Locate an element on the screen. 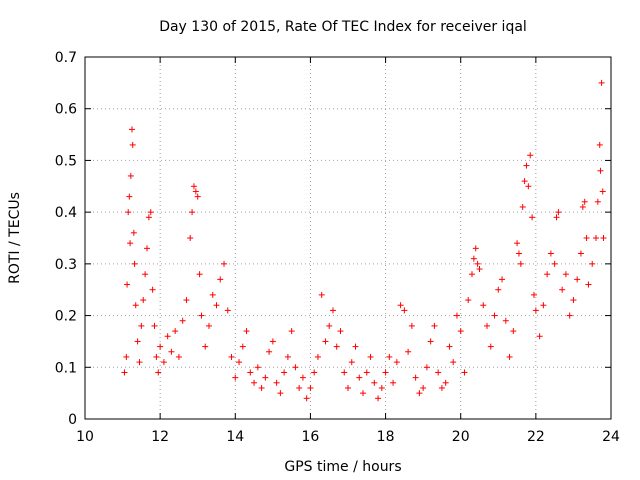 This screenshot has height=480, width=640. y-tick-label: 0.1 is located at coordinates (66, 368).